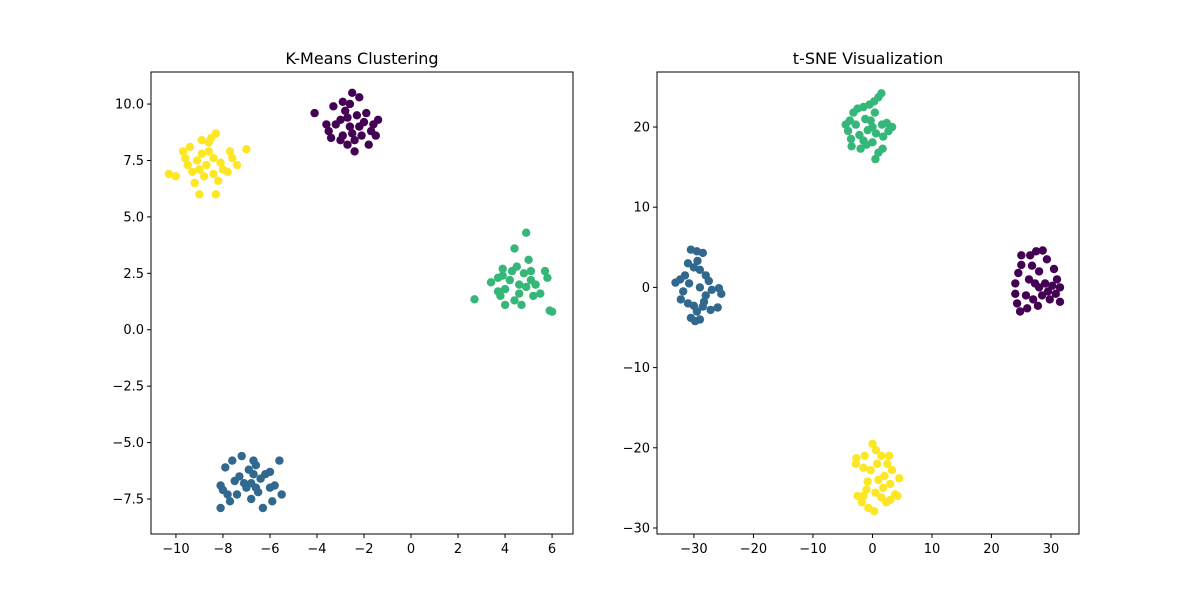 Image resolution: width=1200 pixels, height=600 pixels. Describe the element at coordinates (636, 528) in the screenshot. I see `tsne-ytick-label: −30` at that location.